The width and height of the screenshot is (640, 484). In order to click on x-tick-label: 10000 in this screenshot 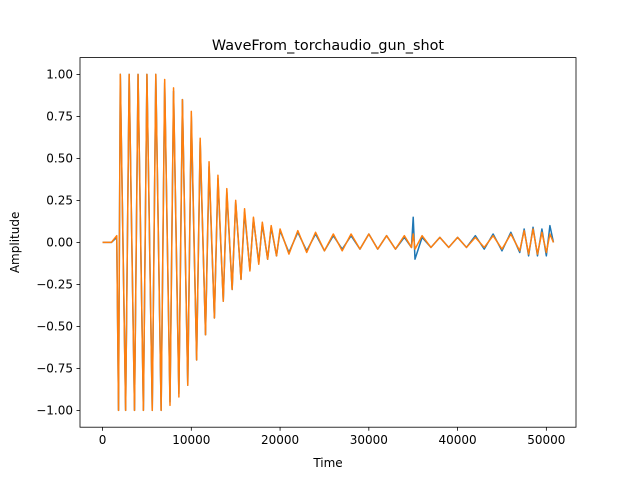, I will do `click(191, 440)`.